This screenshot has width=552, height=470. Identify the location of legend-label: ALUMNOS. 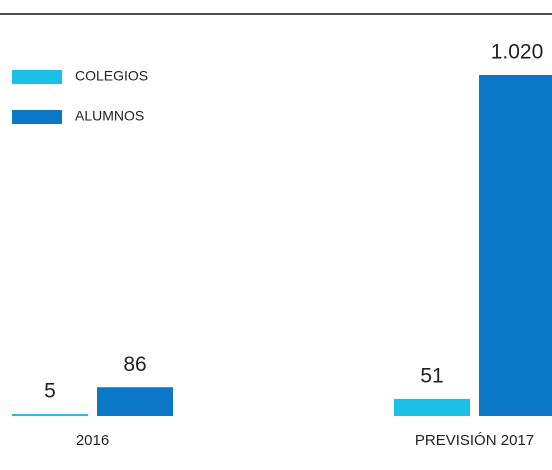
(109, 116).